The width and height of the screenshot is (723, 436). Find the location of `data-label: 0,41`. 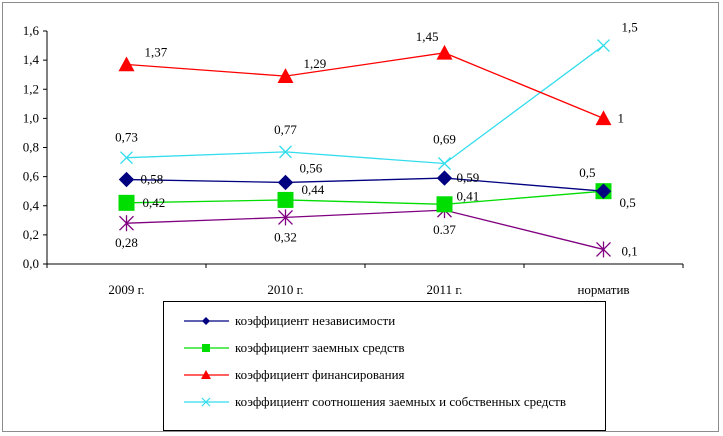

data-label: 0,41 is located at coordinates (468, 195).